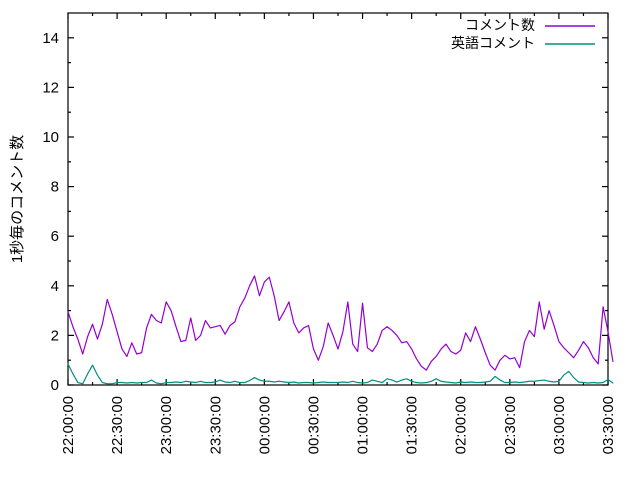  I want to click on y-tick-label: 2, so click(55, 335).